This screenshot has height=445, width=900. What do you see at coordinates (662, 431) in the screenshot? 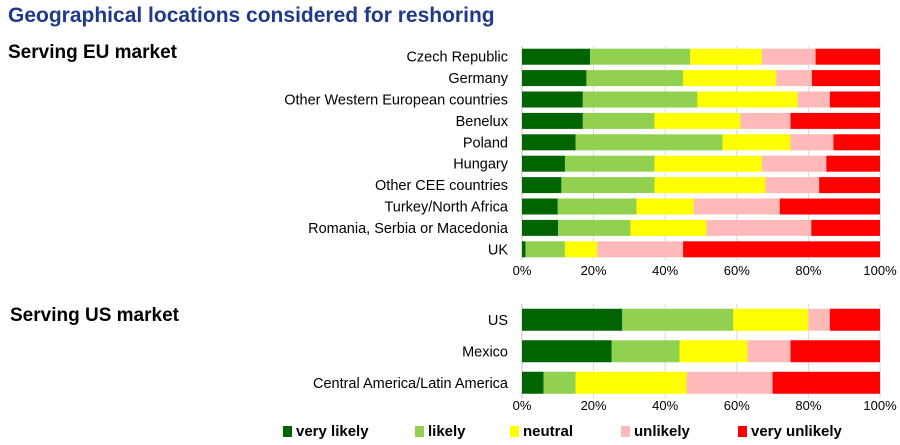
I see `legend-label: unlikely` at bounding box center [662, 431].